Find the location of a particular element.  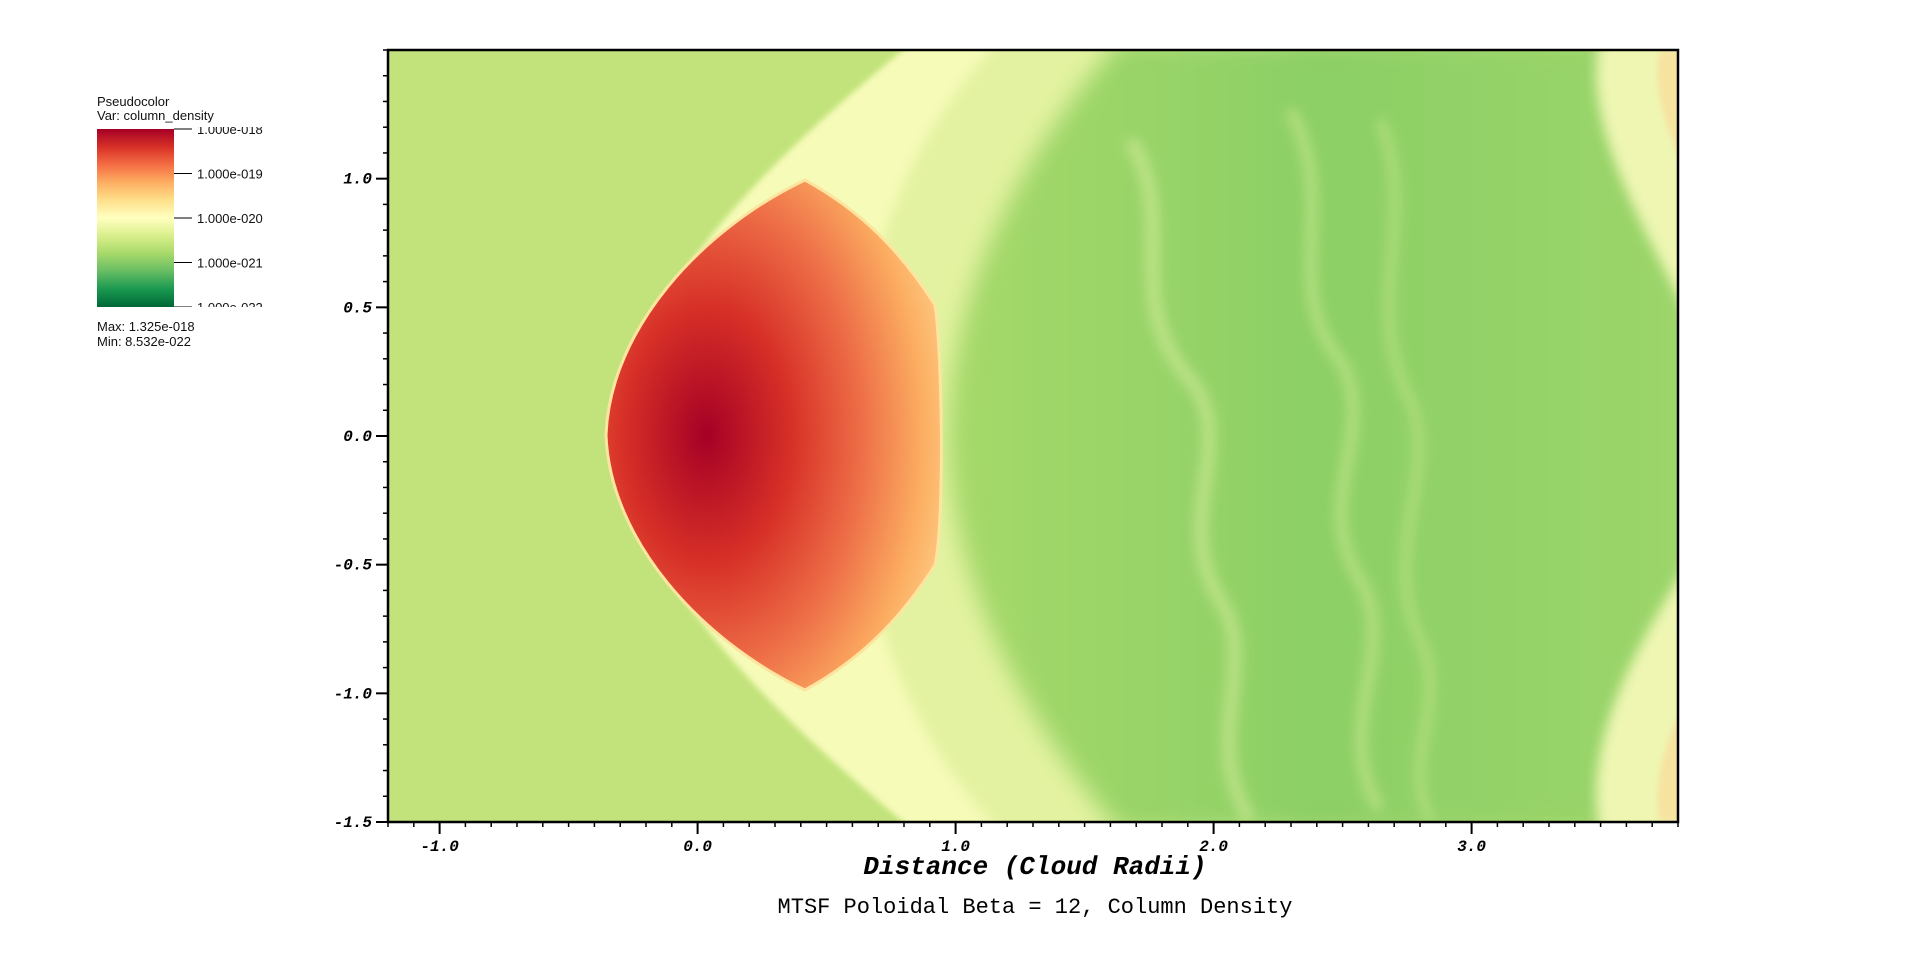

x-tick-label: 3.0 is located at coordinates (1471, 847).